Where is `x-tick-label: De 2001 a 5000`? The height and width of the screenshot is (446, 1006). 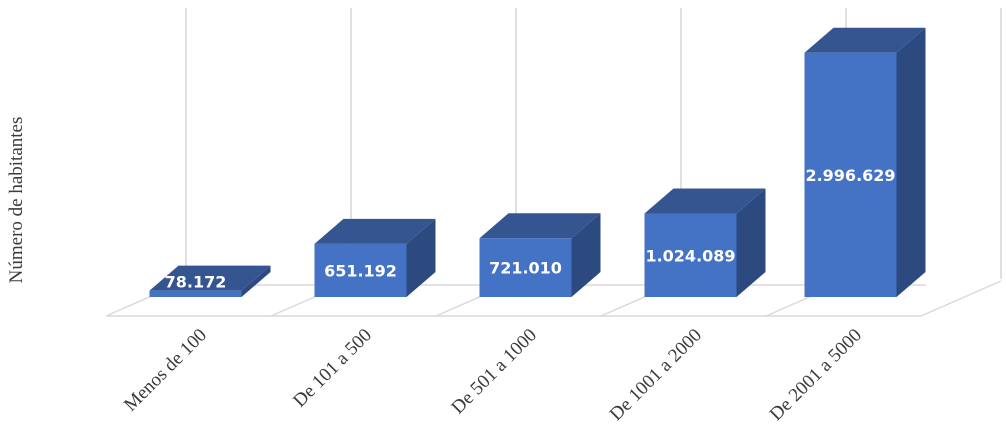 x-tick-label: De 2001 a 5000 is located at coordinates (816, 375).